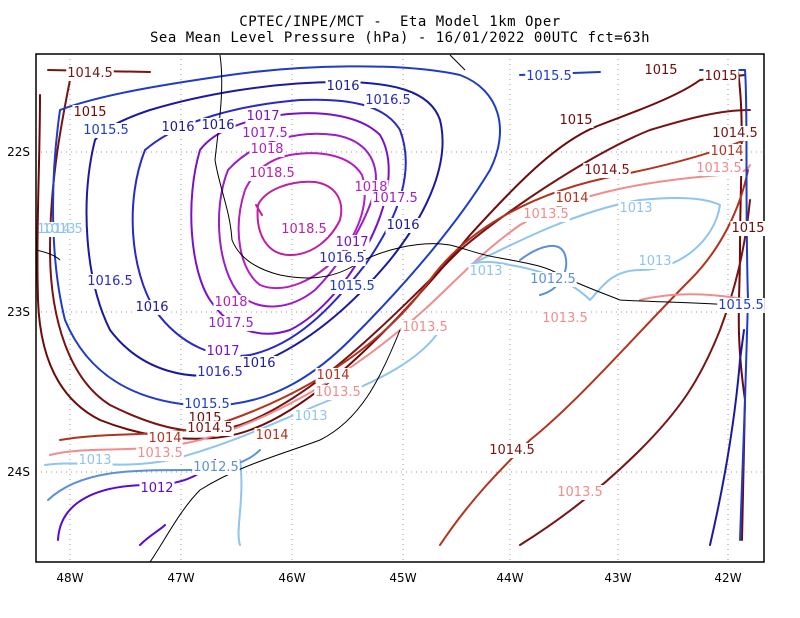 Image resolution: width=800 pixels, height=618 pixels. Describe the element at coordinates (398, 578) in the screenshot. I see `lon-axis: 48W 47W 46W 45W 44W 43W 42W` at that location.